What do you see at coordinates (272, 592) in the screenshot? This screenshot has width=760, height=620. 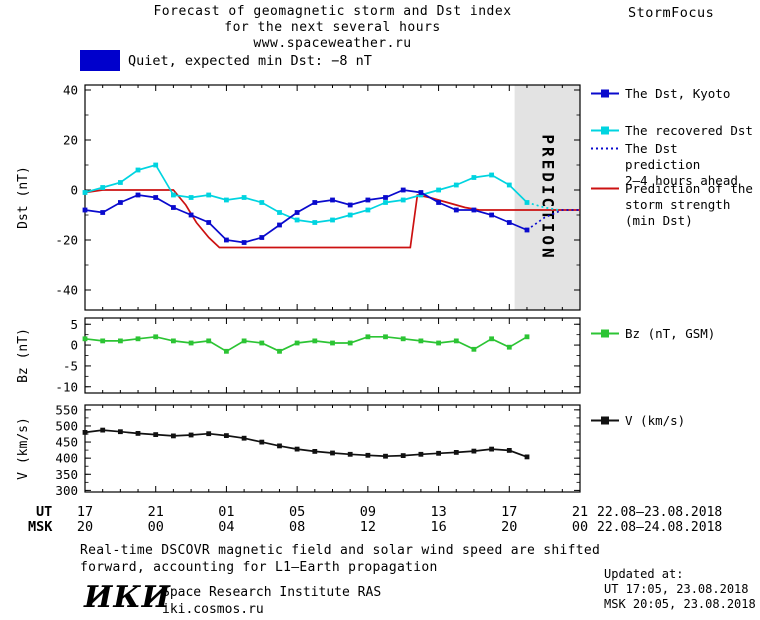 I see `institute-name: Space Research Institute RAS` at bounding box center [272, 592].